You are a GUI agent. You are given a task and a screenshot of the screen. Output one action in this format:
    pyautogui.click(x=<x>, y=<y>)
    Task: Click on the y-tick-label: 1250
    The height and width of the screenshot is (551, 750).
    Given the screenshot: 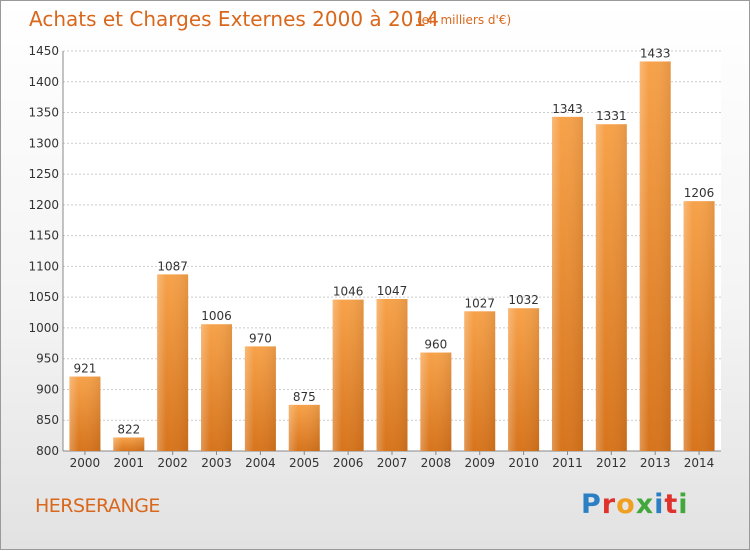 What is the action you would take?
    pyautogui.click(x=43, y=174)
    